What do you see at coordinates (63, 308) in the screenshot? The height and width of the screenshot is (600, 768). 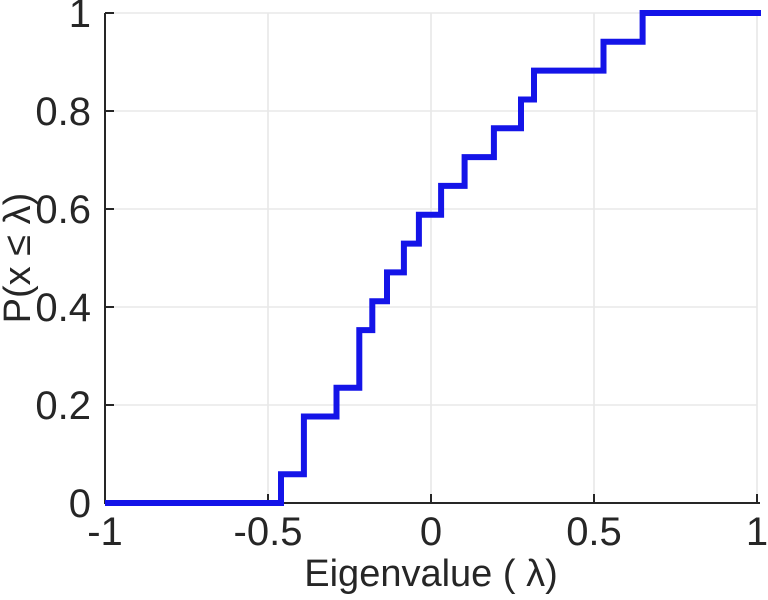 I see `y-tick-label: 0.4` at bounding box center [63, 308].